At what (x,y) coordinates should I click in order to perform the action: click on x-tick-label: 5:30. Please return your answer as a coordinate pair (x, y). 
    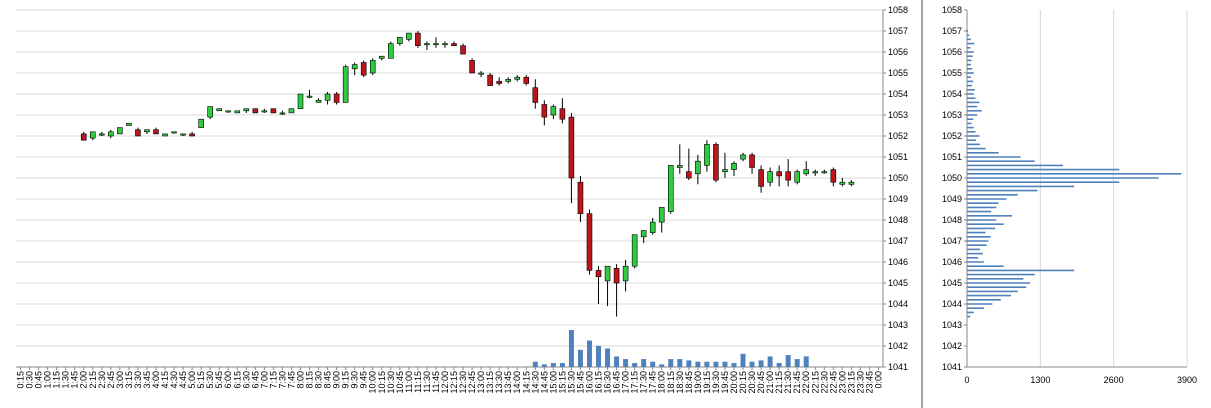
    Looking at the image, I should click on (210, 380).